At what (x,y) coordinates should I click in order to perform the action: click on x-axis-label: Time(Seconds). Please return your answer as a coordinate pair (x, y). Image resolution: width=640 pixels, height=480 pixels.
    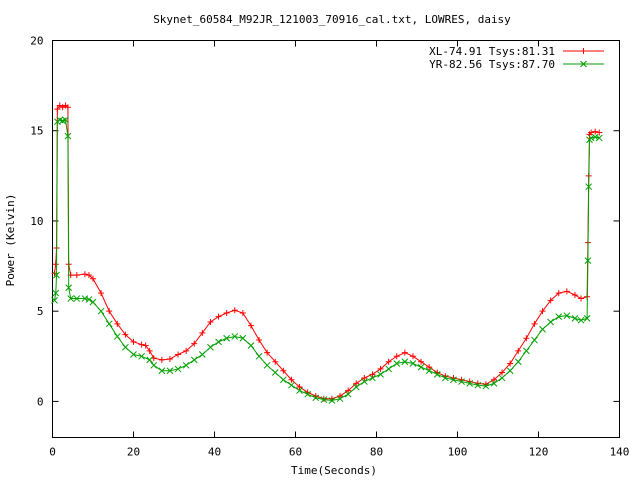
    Looking at the image, I should click on (334, 470).